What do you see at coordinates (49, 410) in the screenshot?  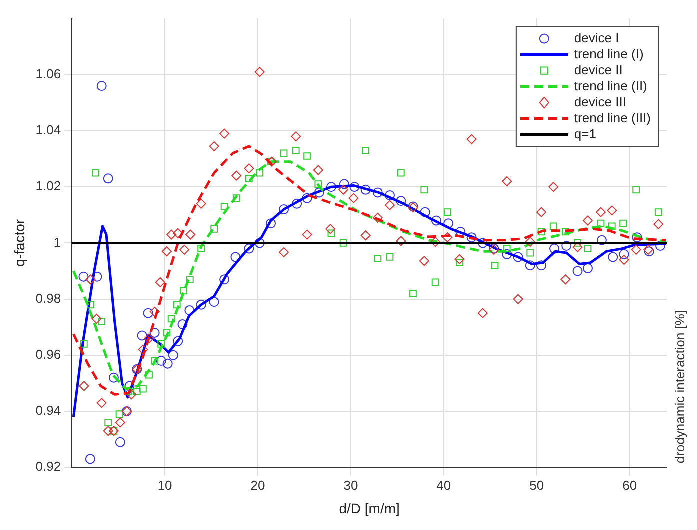 I see `y-tick-label: 0.94` at bounding box center [49, 410].